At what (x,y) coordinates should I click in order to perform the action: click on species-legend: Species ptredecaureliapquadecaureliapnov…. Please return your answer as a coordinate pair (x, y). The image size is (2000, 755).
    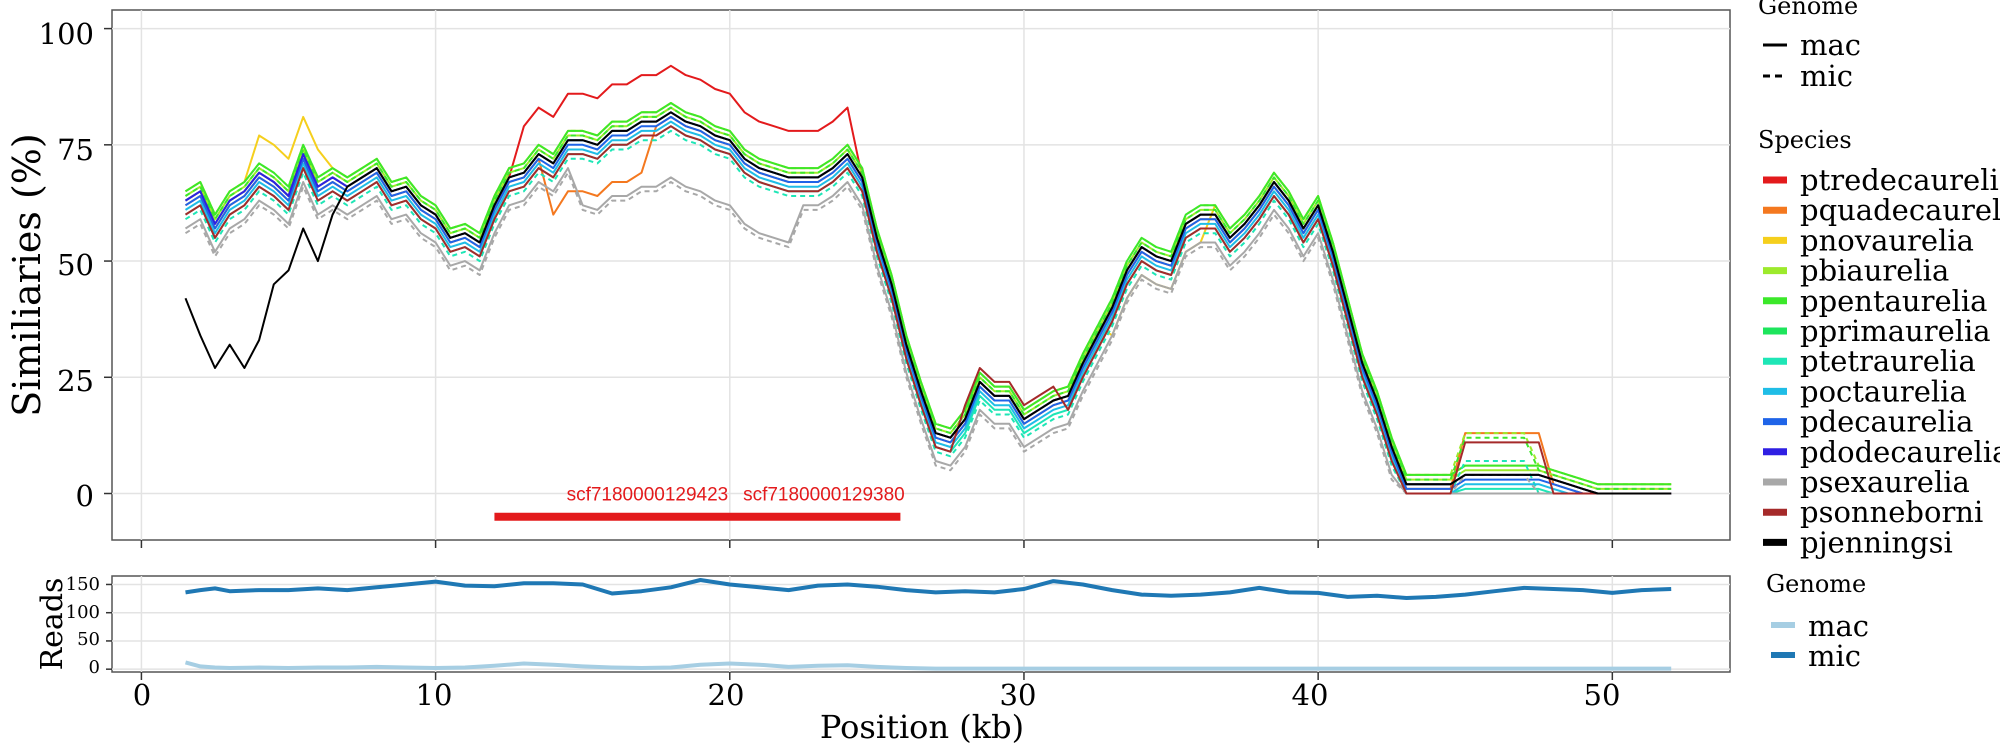
    Looking at the image, I should click on (1879, 342).